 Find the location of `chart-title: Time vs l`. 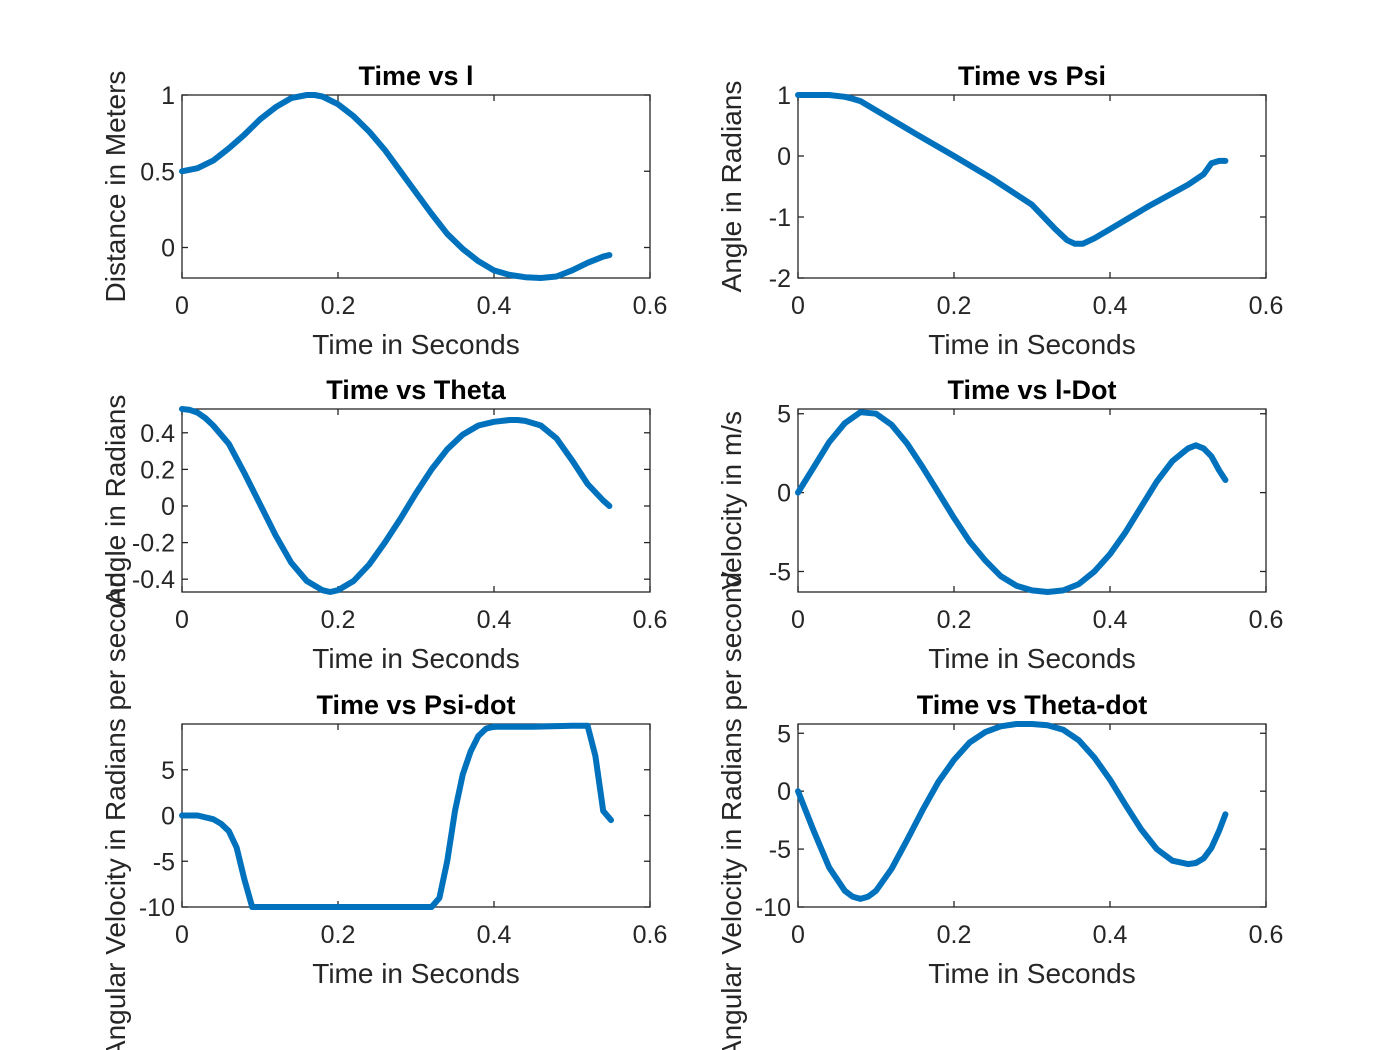

chart-title: Time vs l is located at coordinates (415, 76).